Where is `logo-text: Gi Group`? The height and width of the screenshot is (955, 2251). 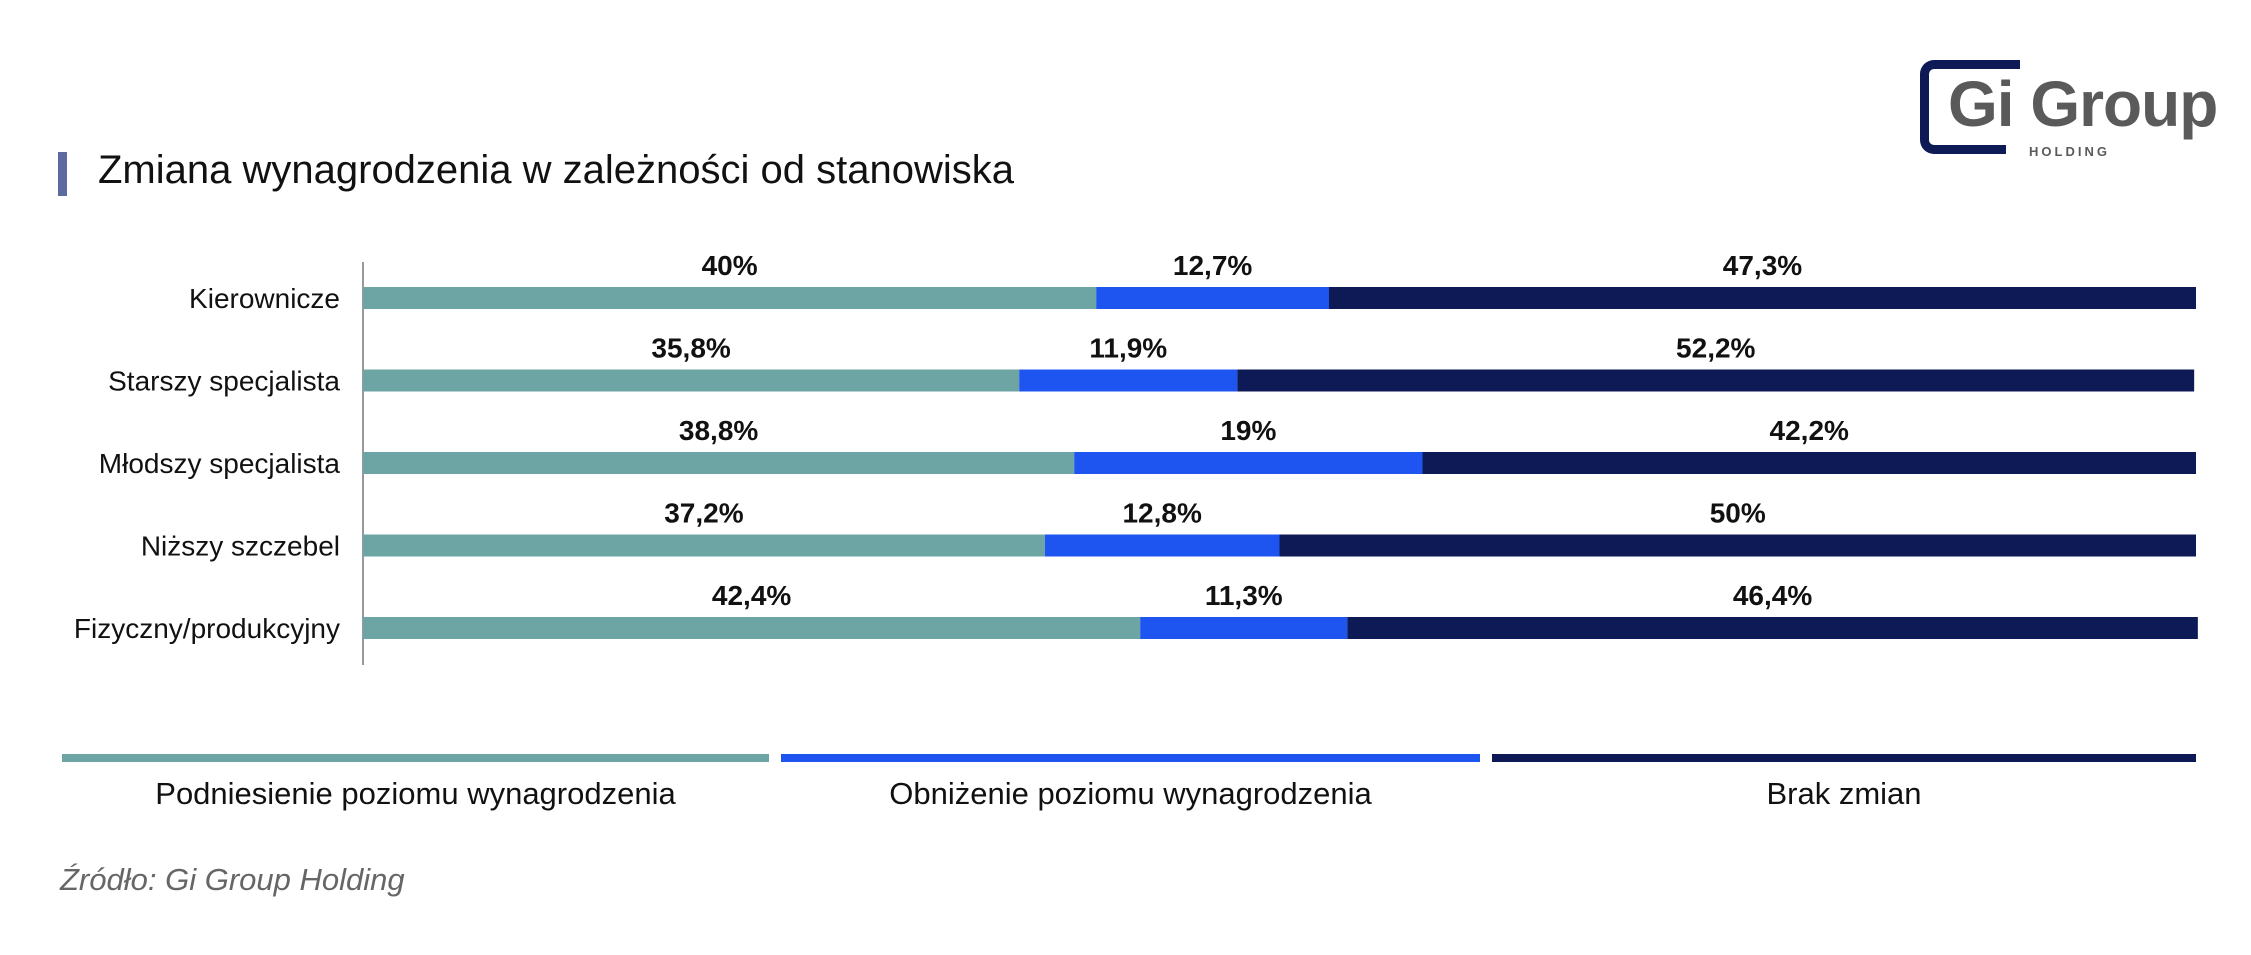 logo-text: Gi Group is located at coordinates (2083, 104).